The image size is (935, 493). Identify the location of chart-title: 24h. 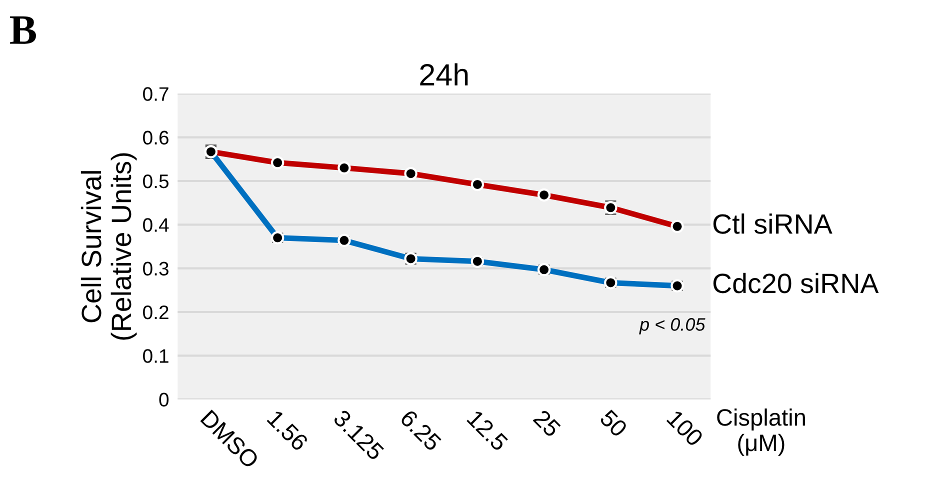
(444, 74).